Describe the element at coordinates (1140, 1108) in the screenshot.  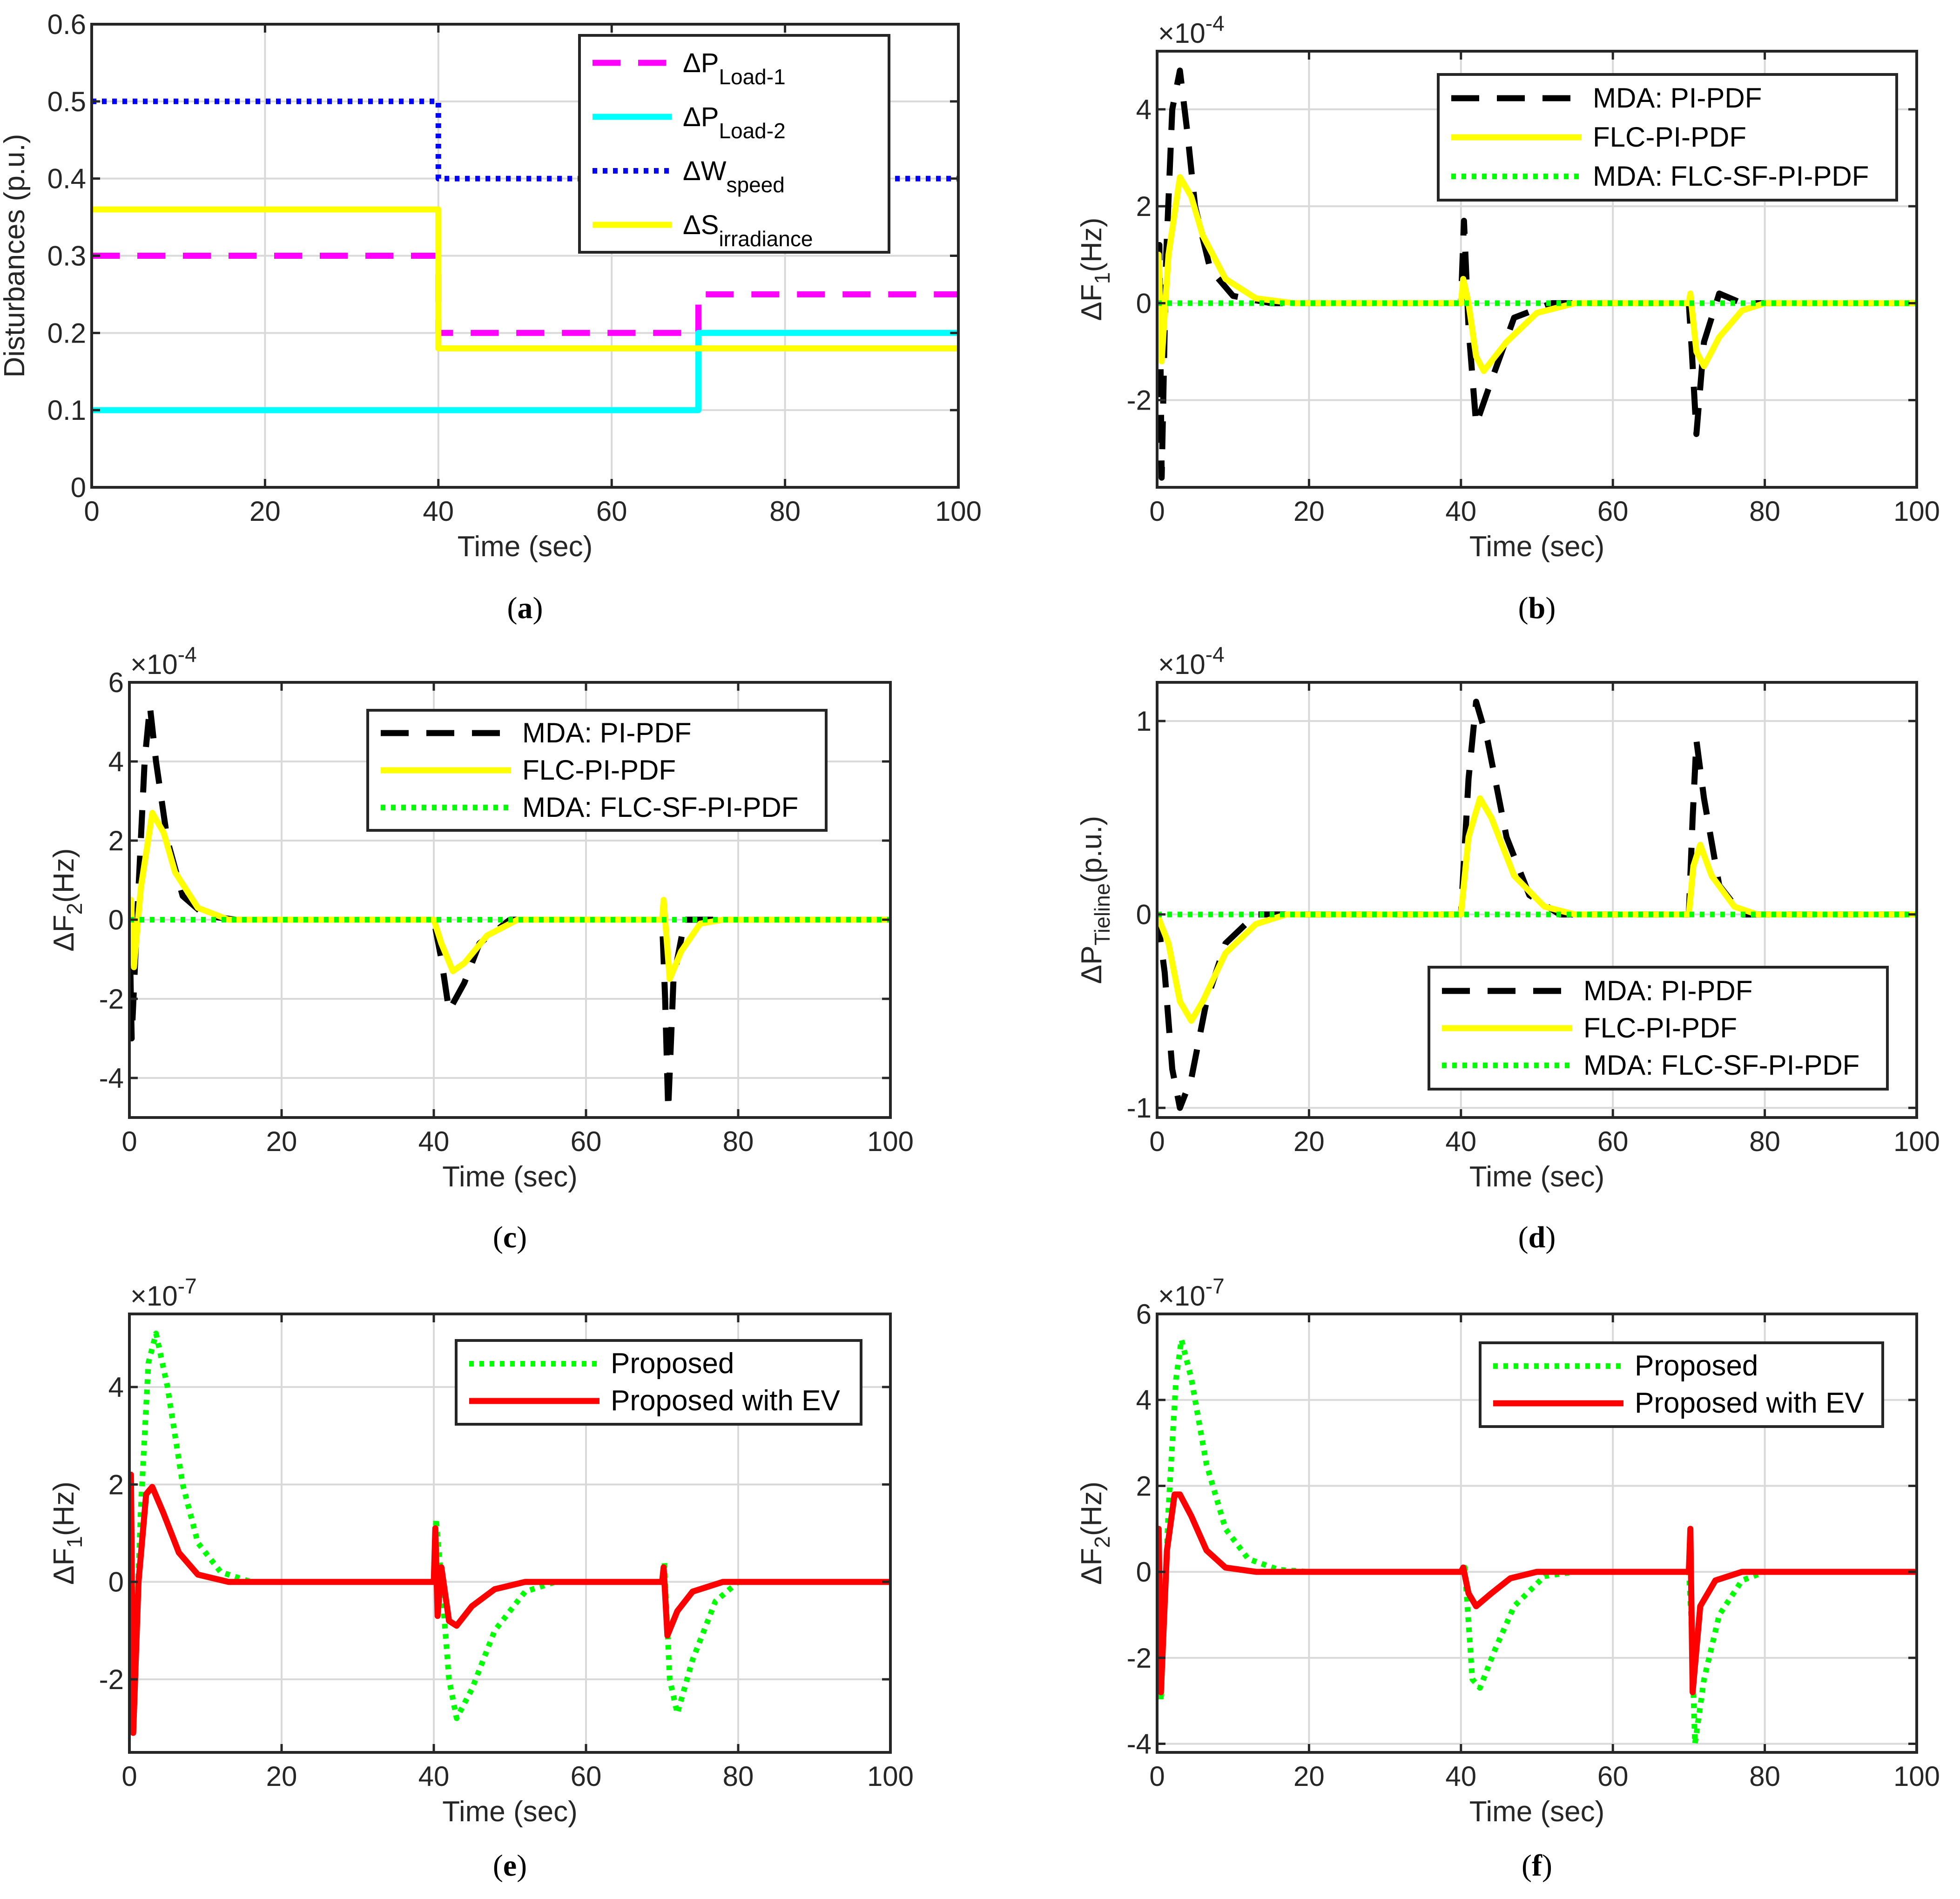
I see `y-tick-label: -1` at that location.